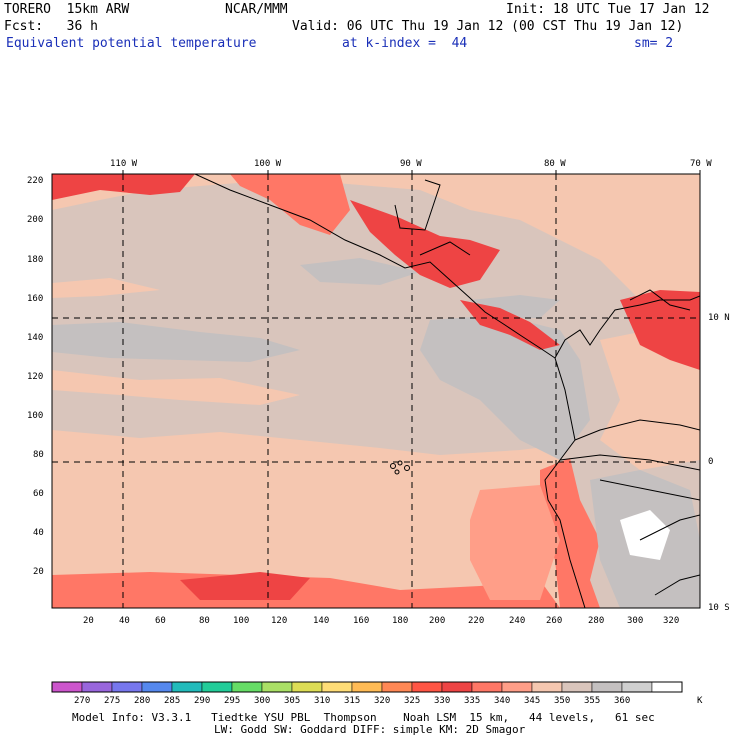  What do you see at coordinates (292, 701) in the screenshot?
I see `colorbar-label: 305` at bounding box center [292, 701].